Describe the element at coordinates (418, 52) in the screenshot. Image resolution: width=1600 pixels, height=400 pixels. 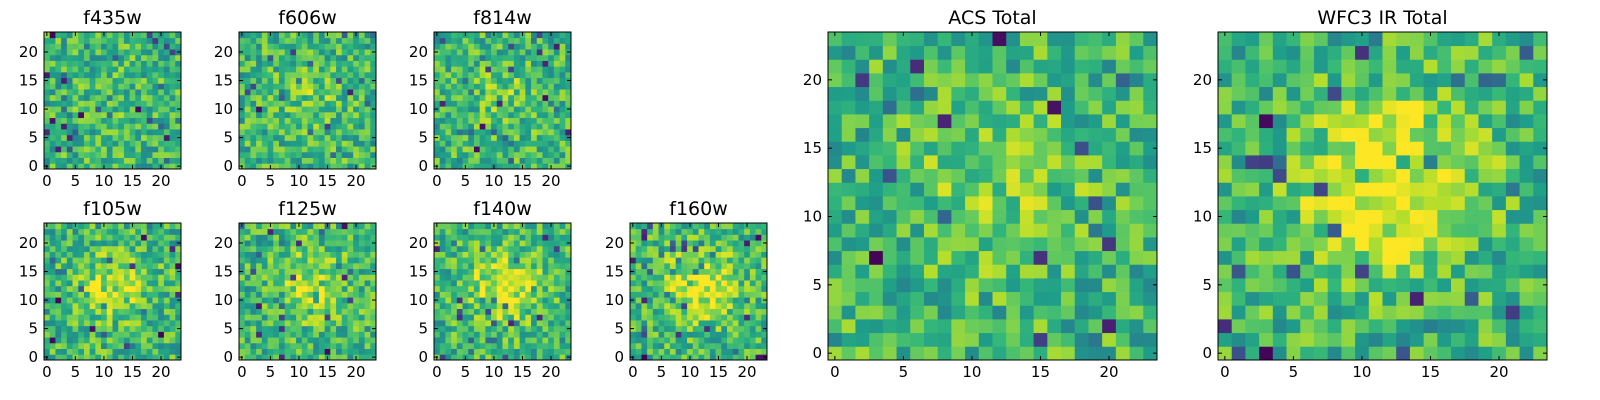
I see `y-tick-label: 20` at that location.